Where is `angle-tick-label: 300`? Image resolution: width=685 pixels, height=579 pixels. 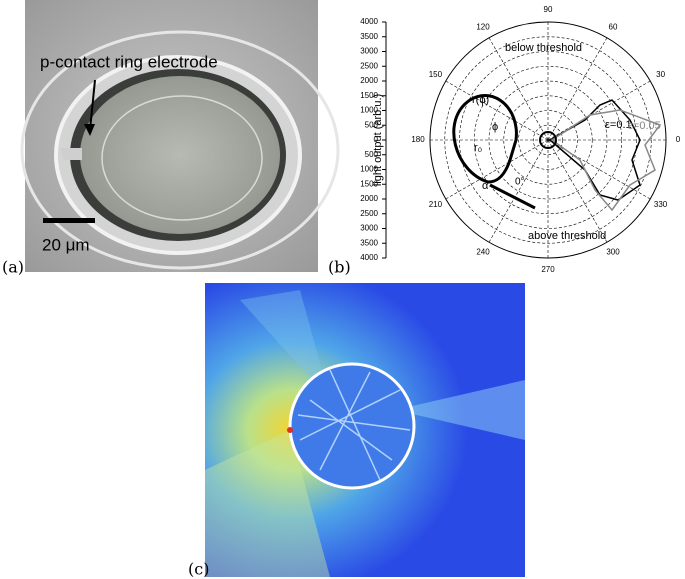 angle-tick-label: 300 is located at coordinates (613, 252).